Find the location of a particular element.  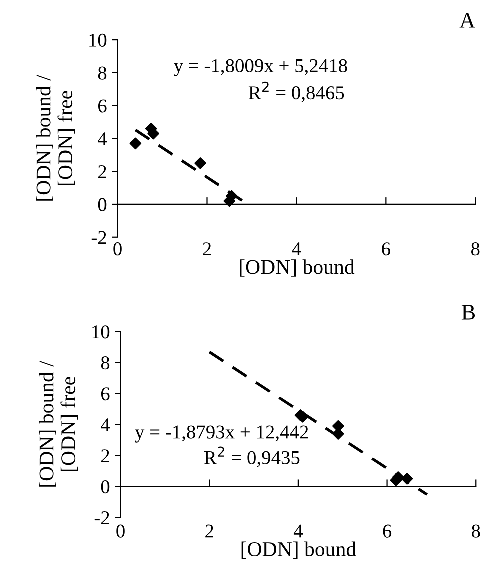

annotation: y = -1,8793x + 12,442 is located at coordinates (221, 434).